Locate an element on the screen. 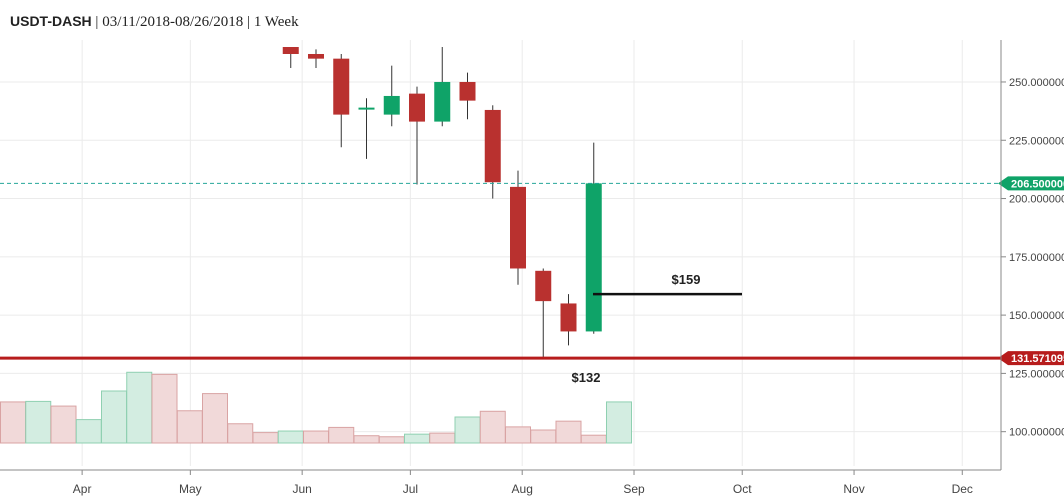  x-tick-label: Apr is located at coordinates (82, 489).